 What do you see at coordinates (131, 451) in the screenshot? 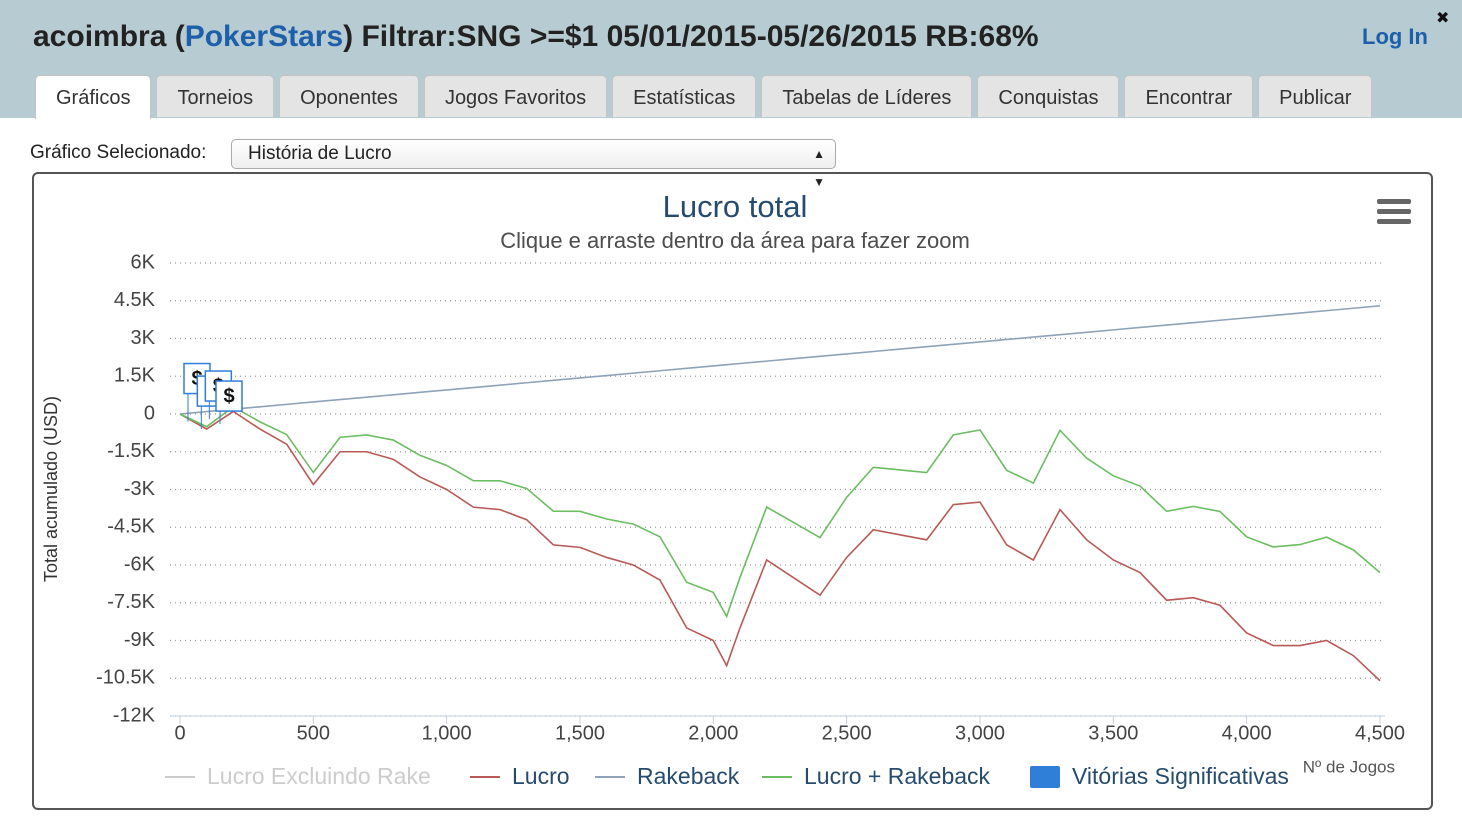
I see `y-tick-label: -1.5K` at bounding box center [131, 451].